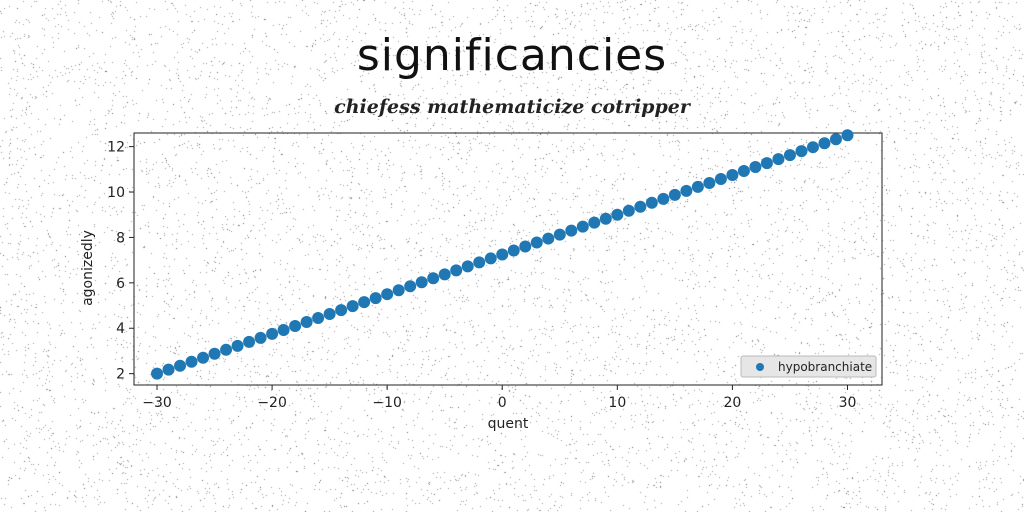  Describe the element at coordinates (120, 261) in the screenshot. I see `y-axis-ticks: 2 4 6 8 10 12` at that location.